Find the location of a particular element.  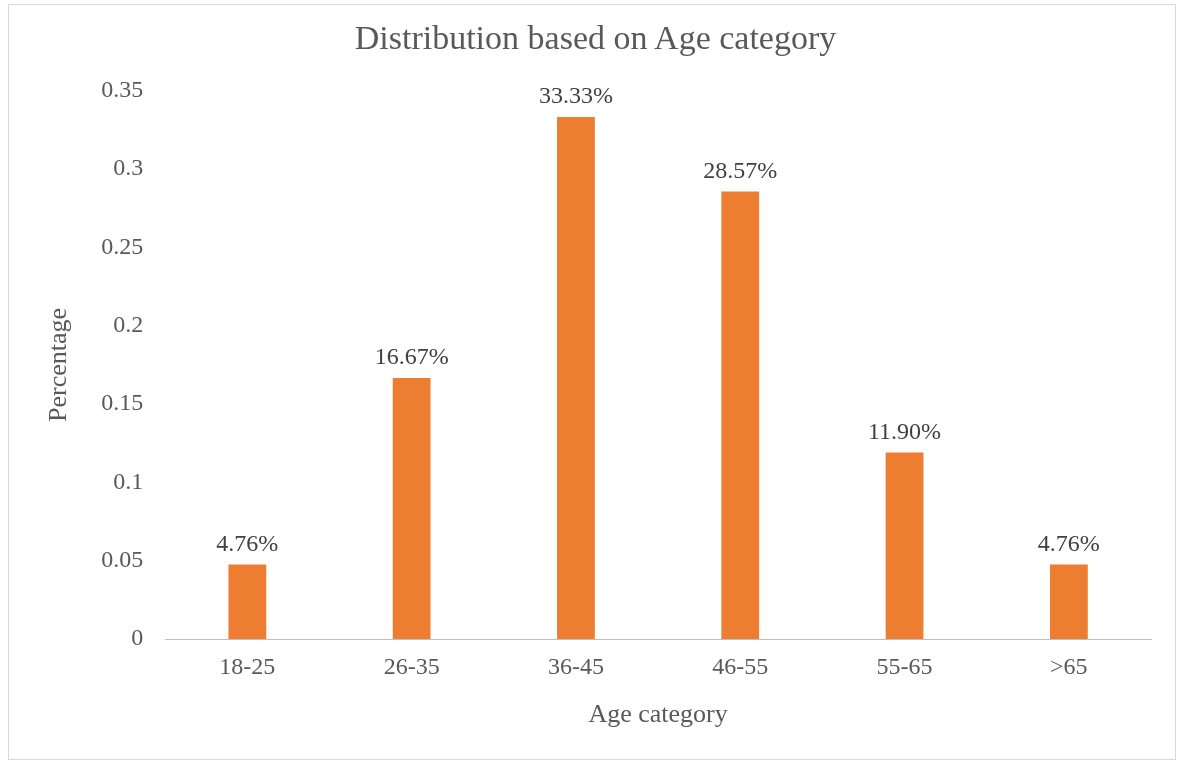

data-label: 16.67% is located at coordinates (411, 356).